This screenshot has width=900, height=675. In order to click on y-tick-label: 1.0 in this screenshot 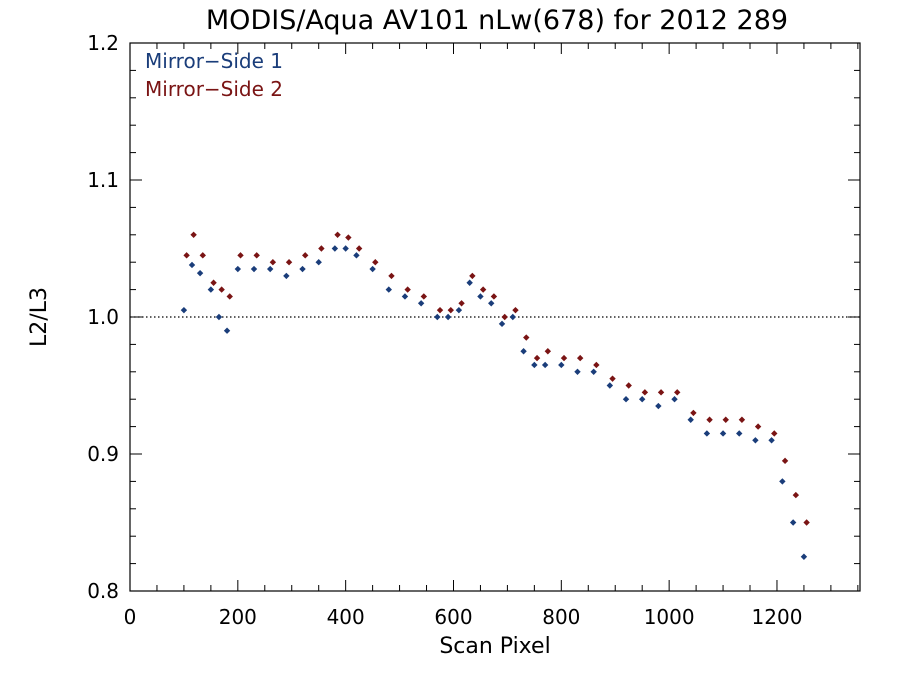, I will do `click(103, 317)`.